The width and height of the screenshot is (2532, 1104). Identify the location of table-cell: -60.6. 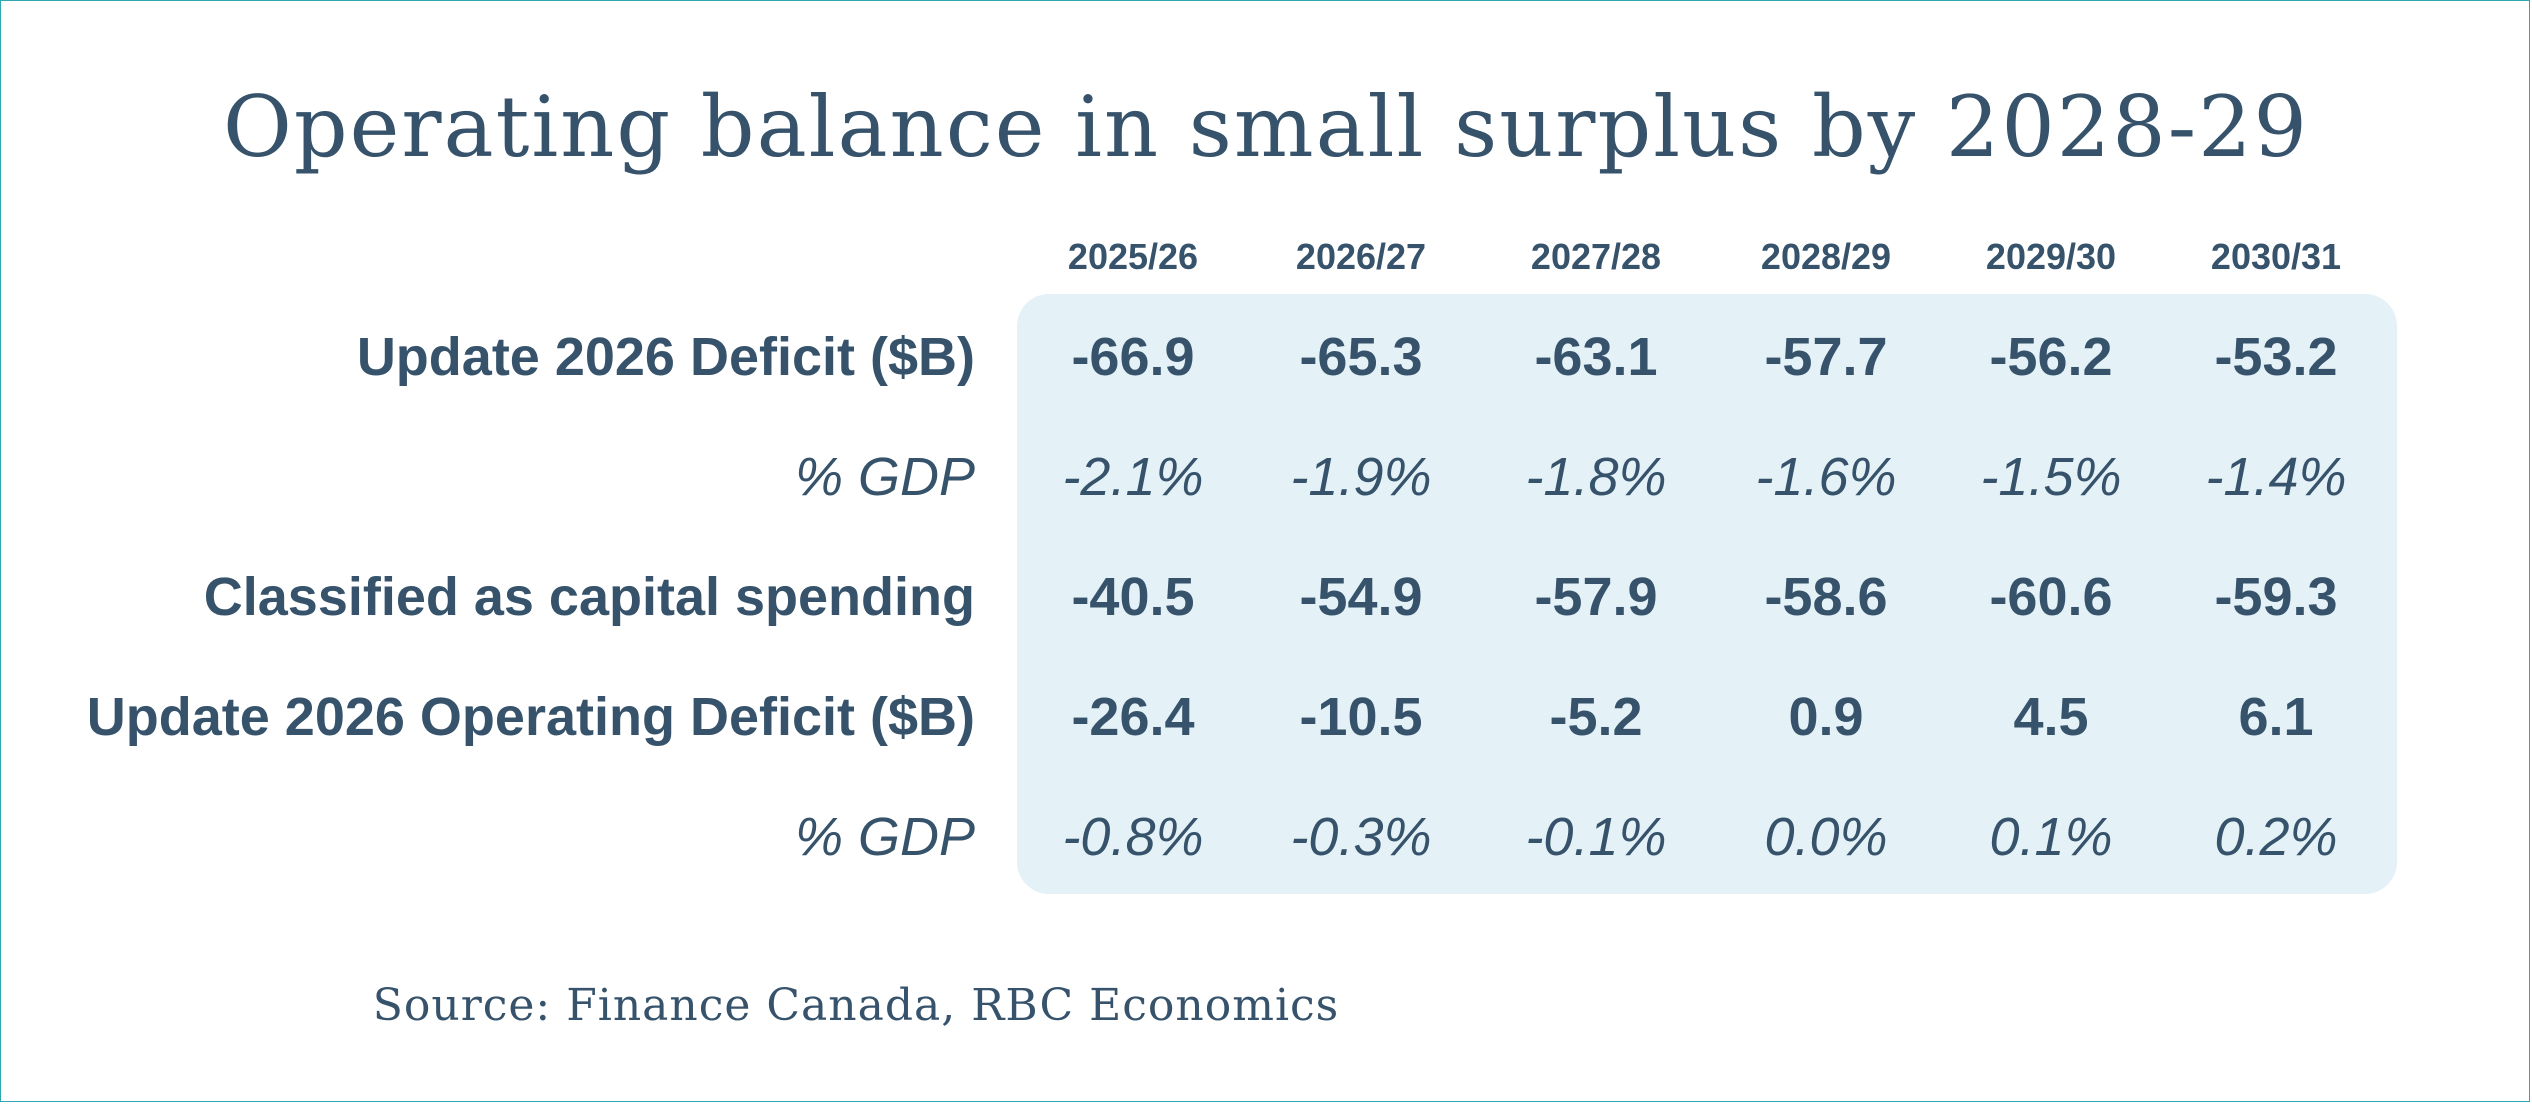
(2051, 597).